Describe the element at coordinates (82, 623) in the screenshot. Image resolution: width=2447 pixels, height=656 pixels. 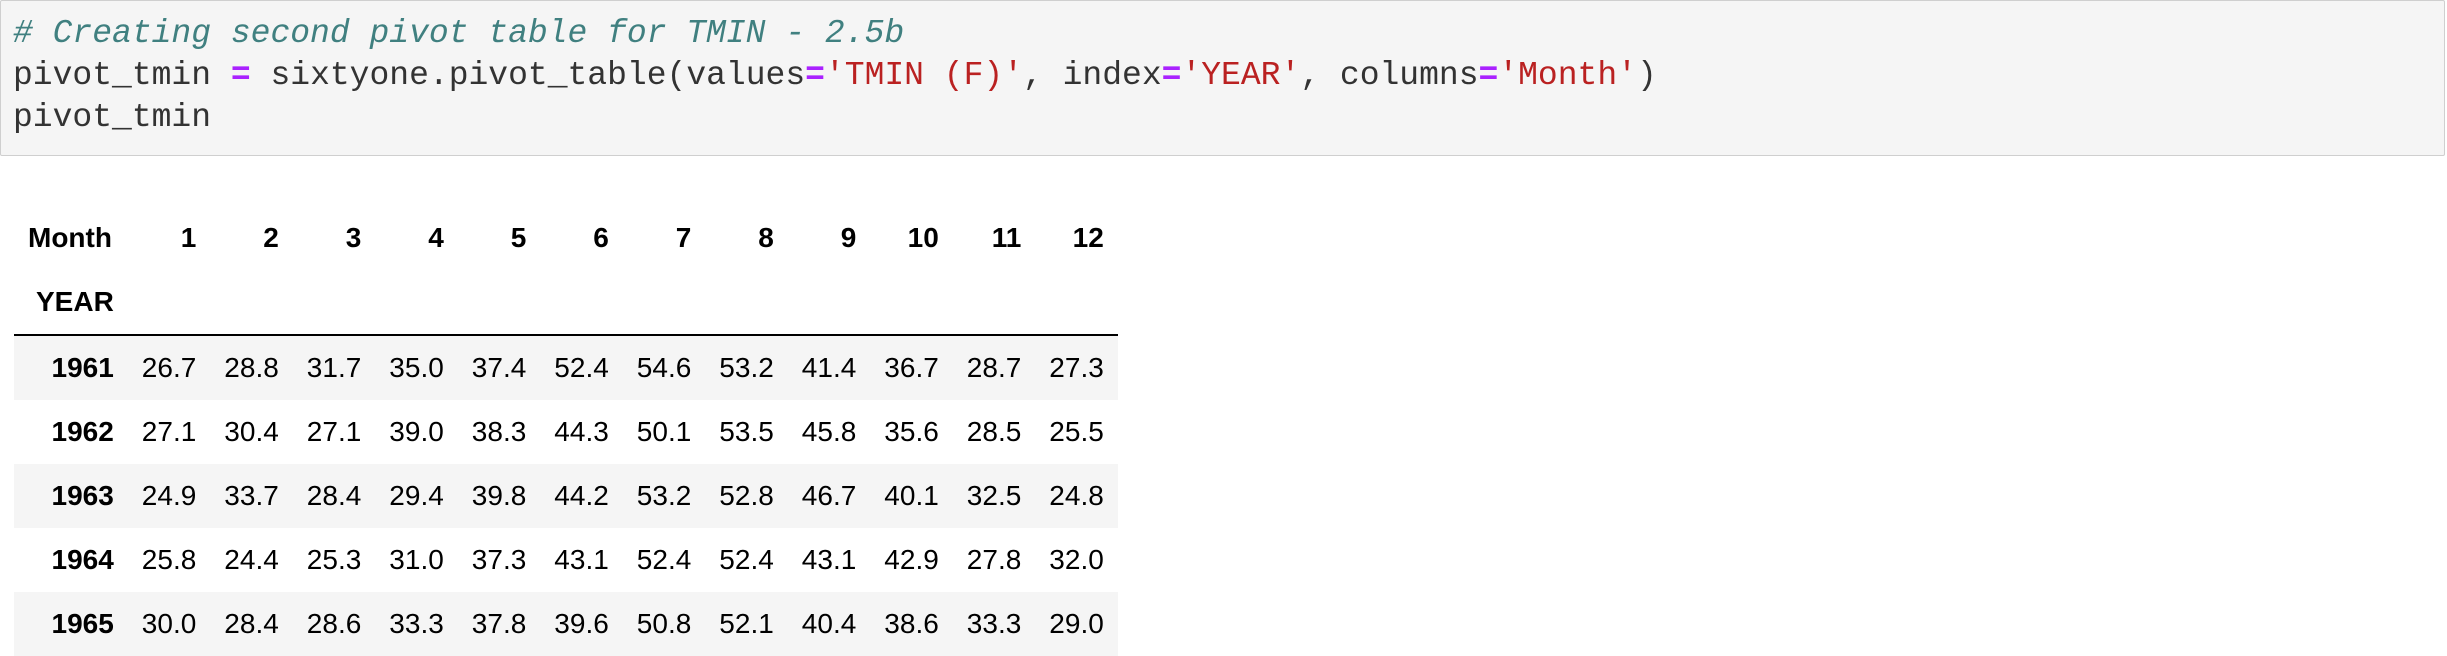
I see `row-index: 1965` at that location.